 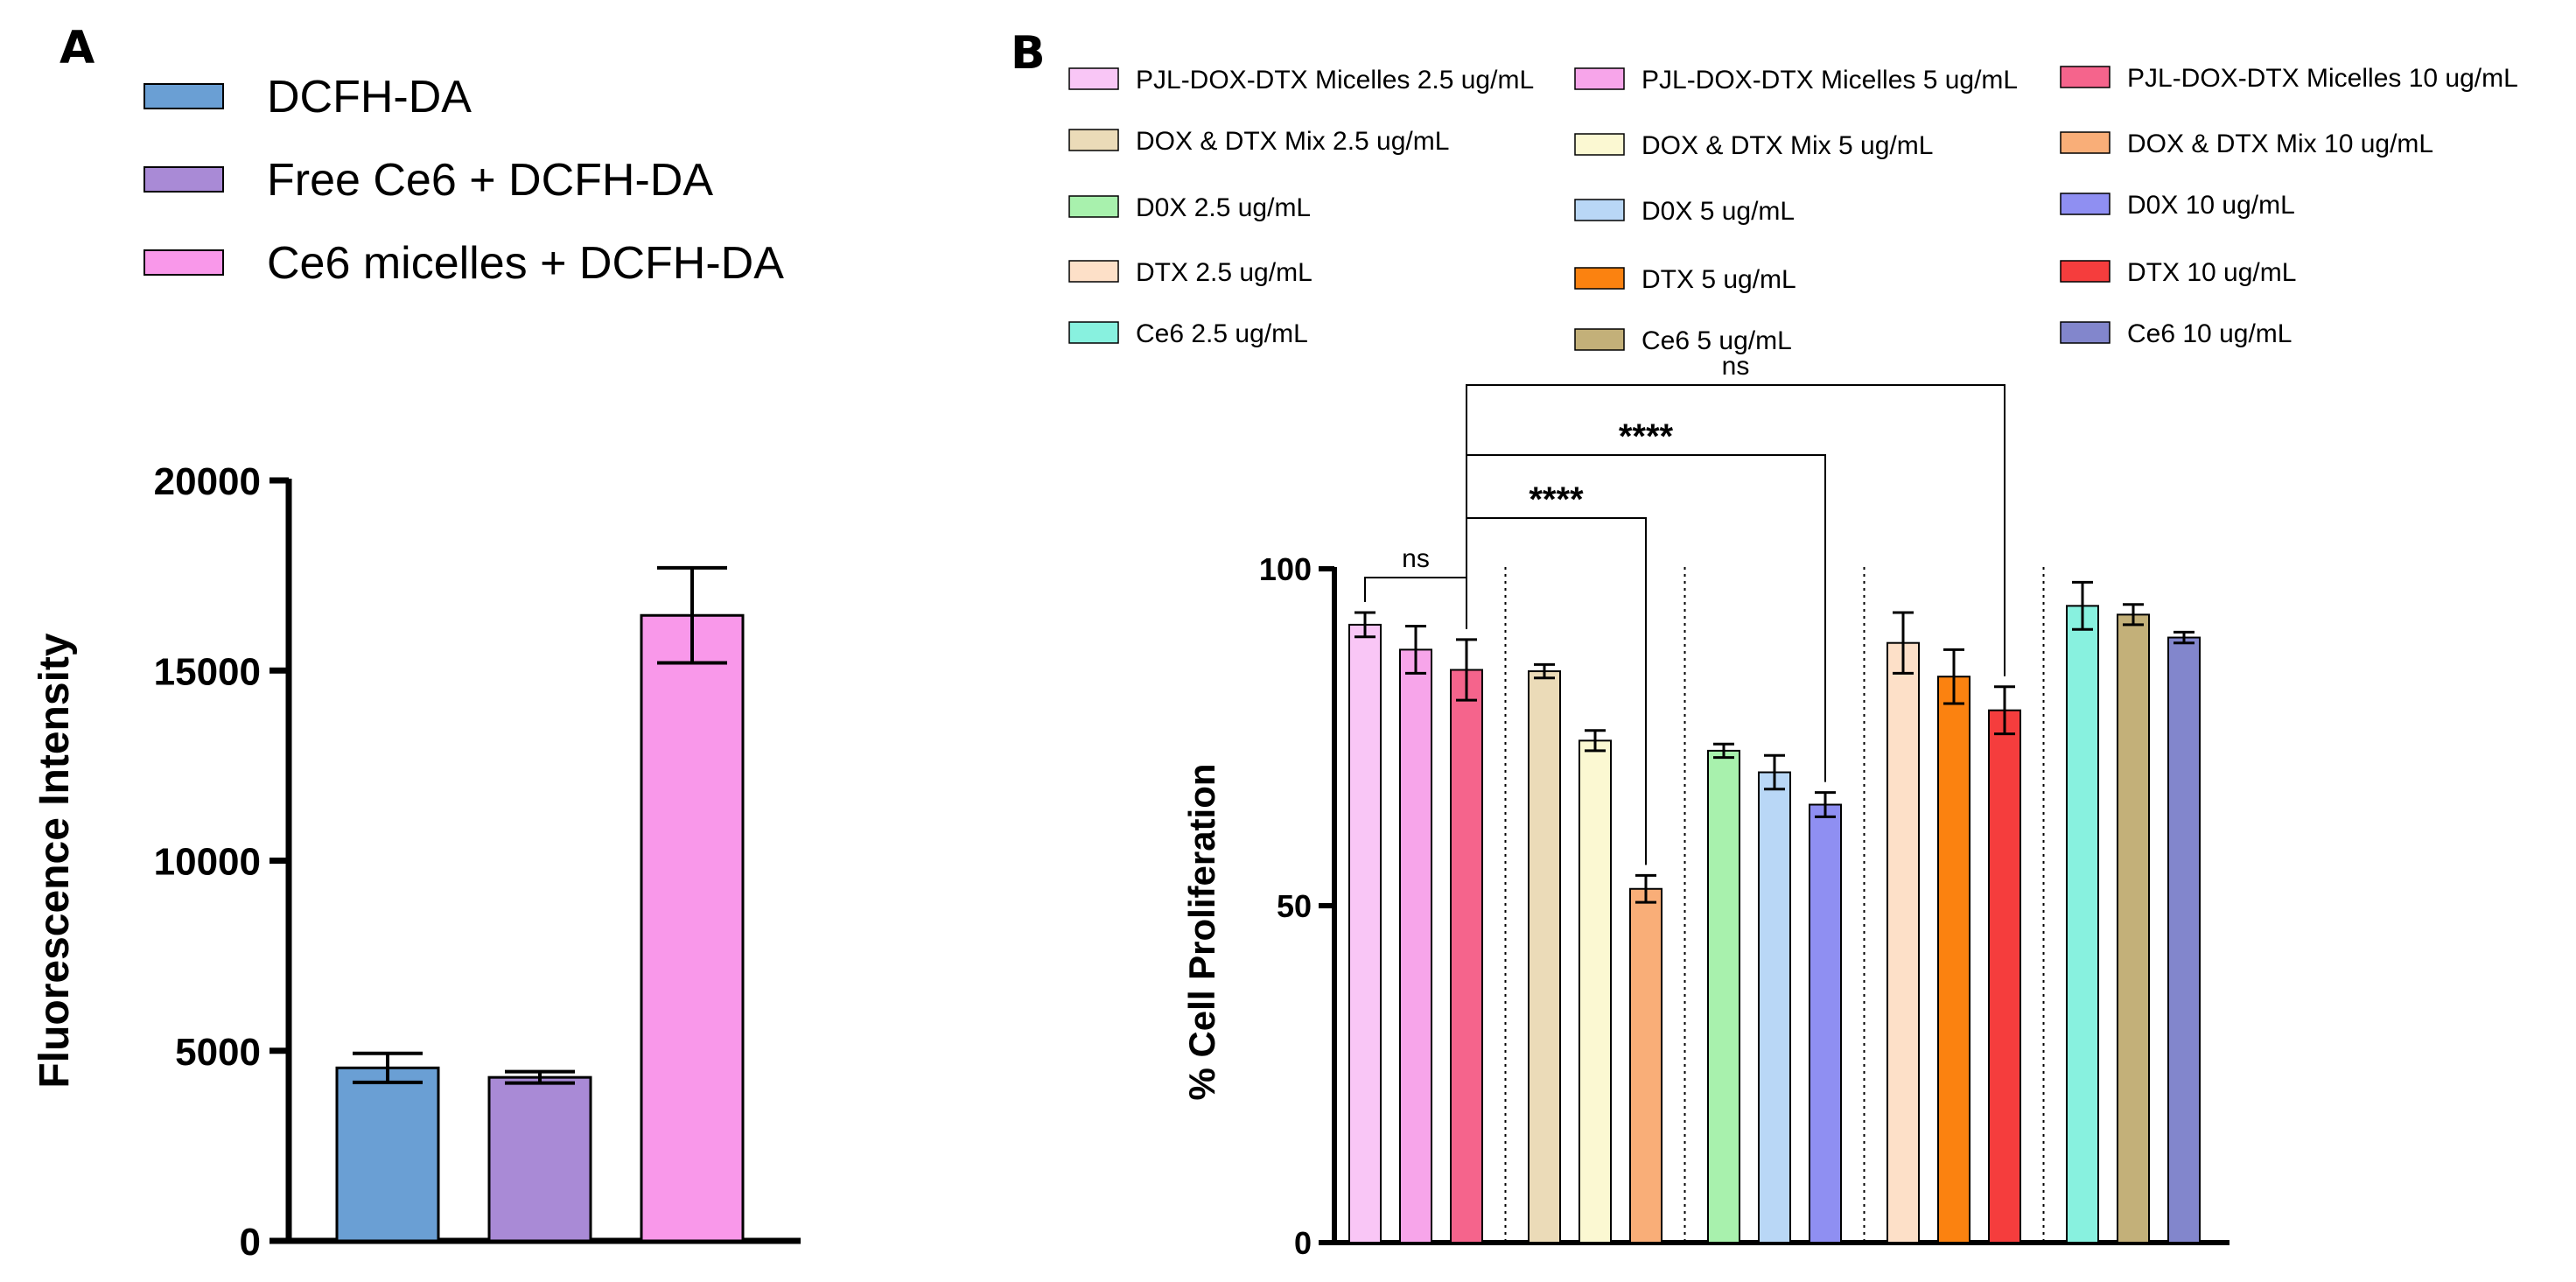 I want to click on legend-b-label: D0X 5 ug/mL, so click(x=1718, y=211).